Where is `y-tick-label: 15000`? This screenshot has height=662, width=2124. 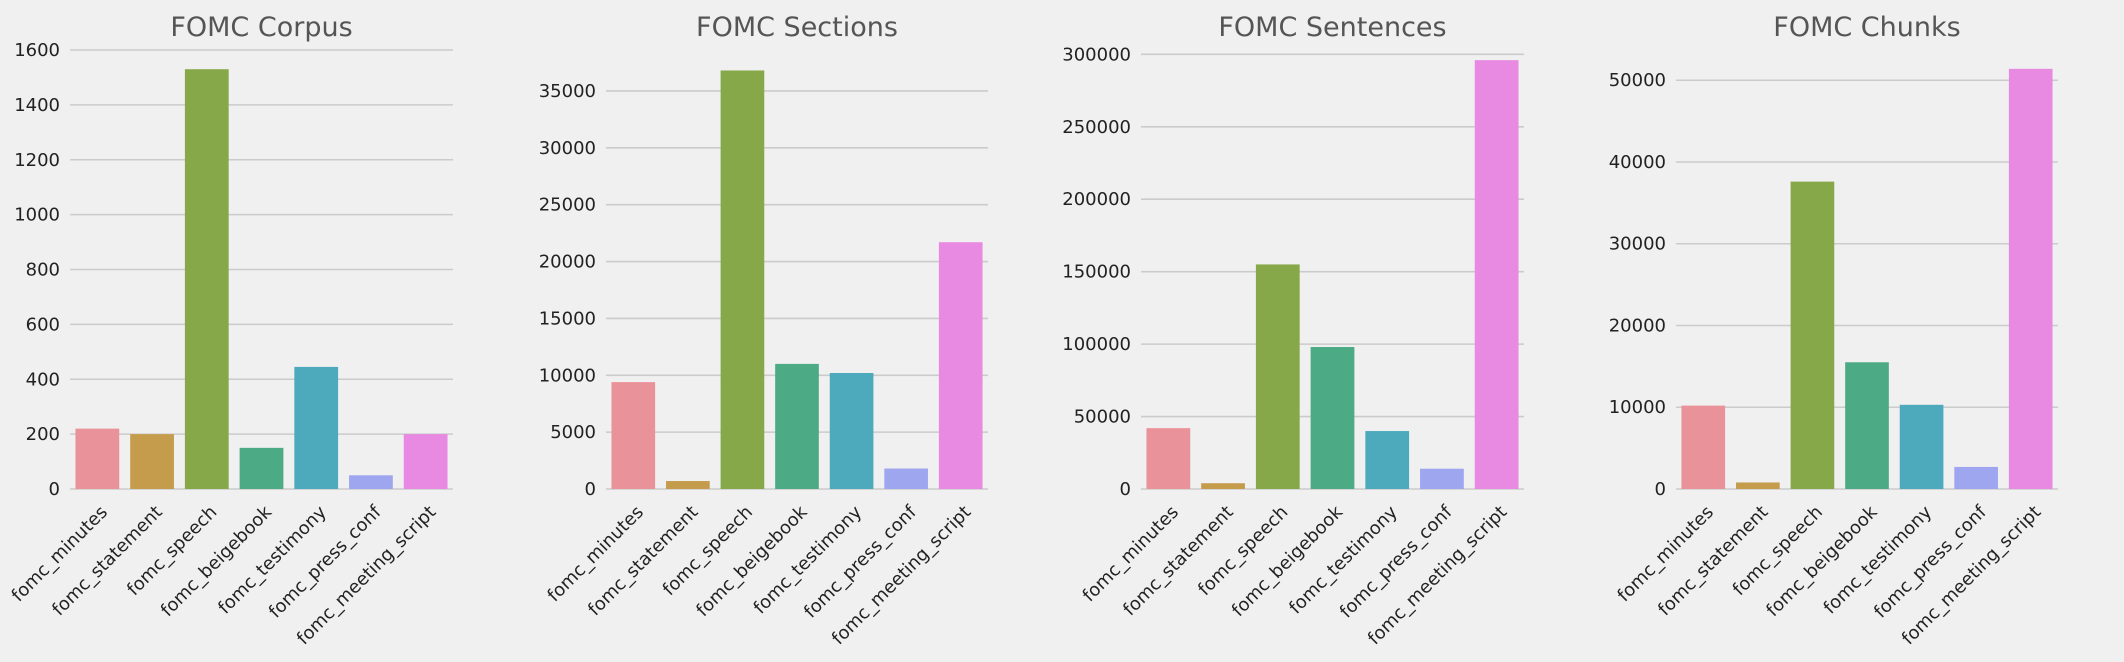
y-tick-label: 15000 is located at coordinates (567, 318).